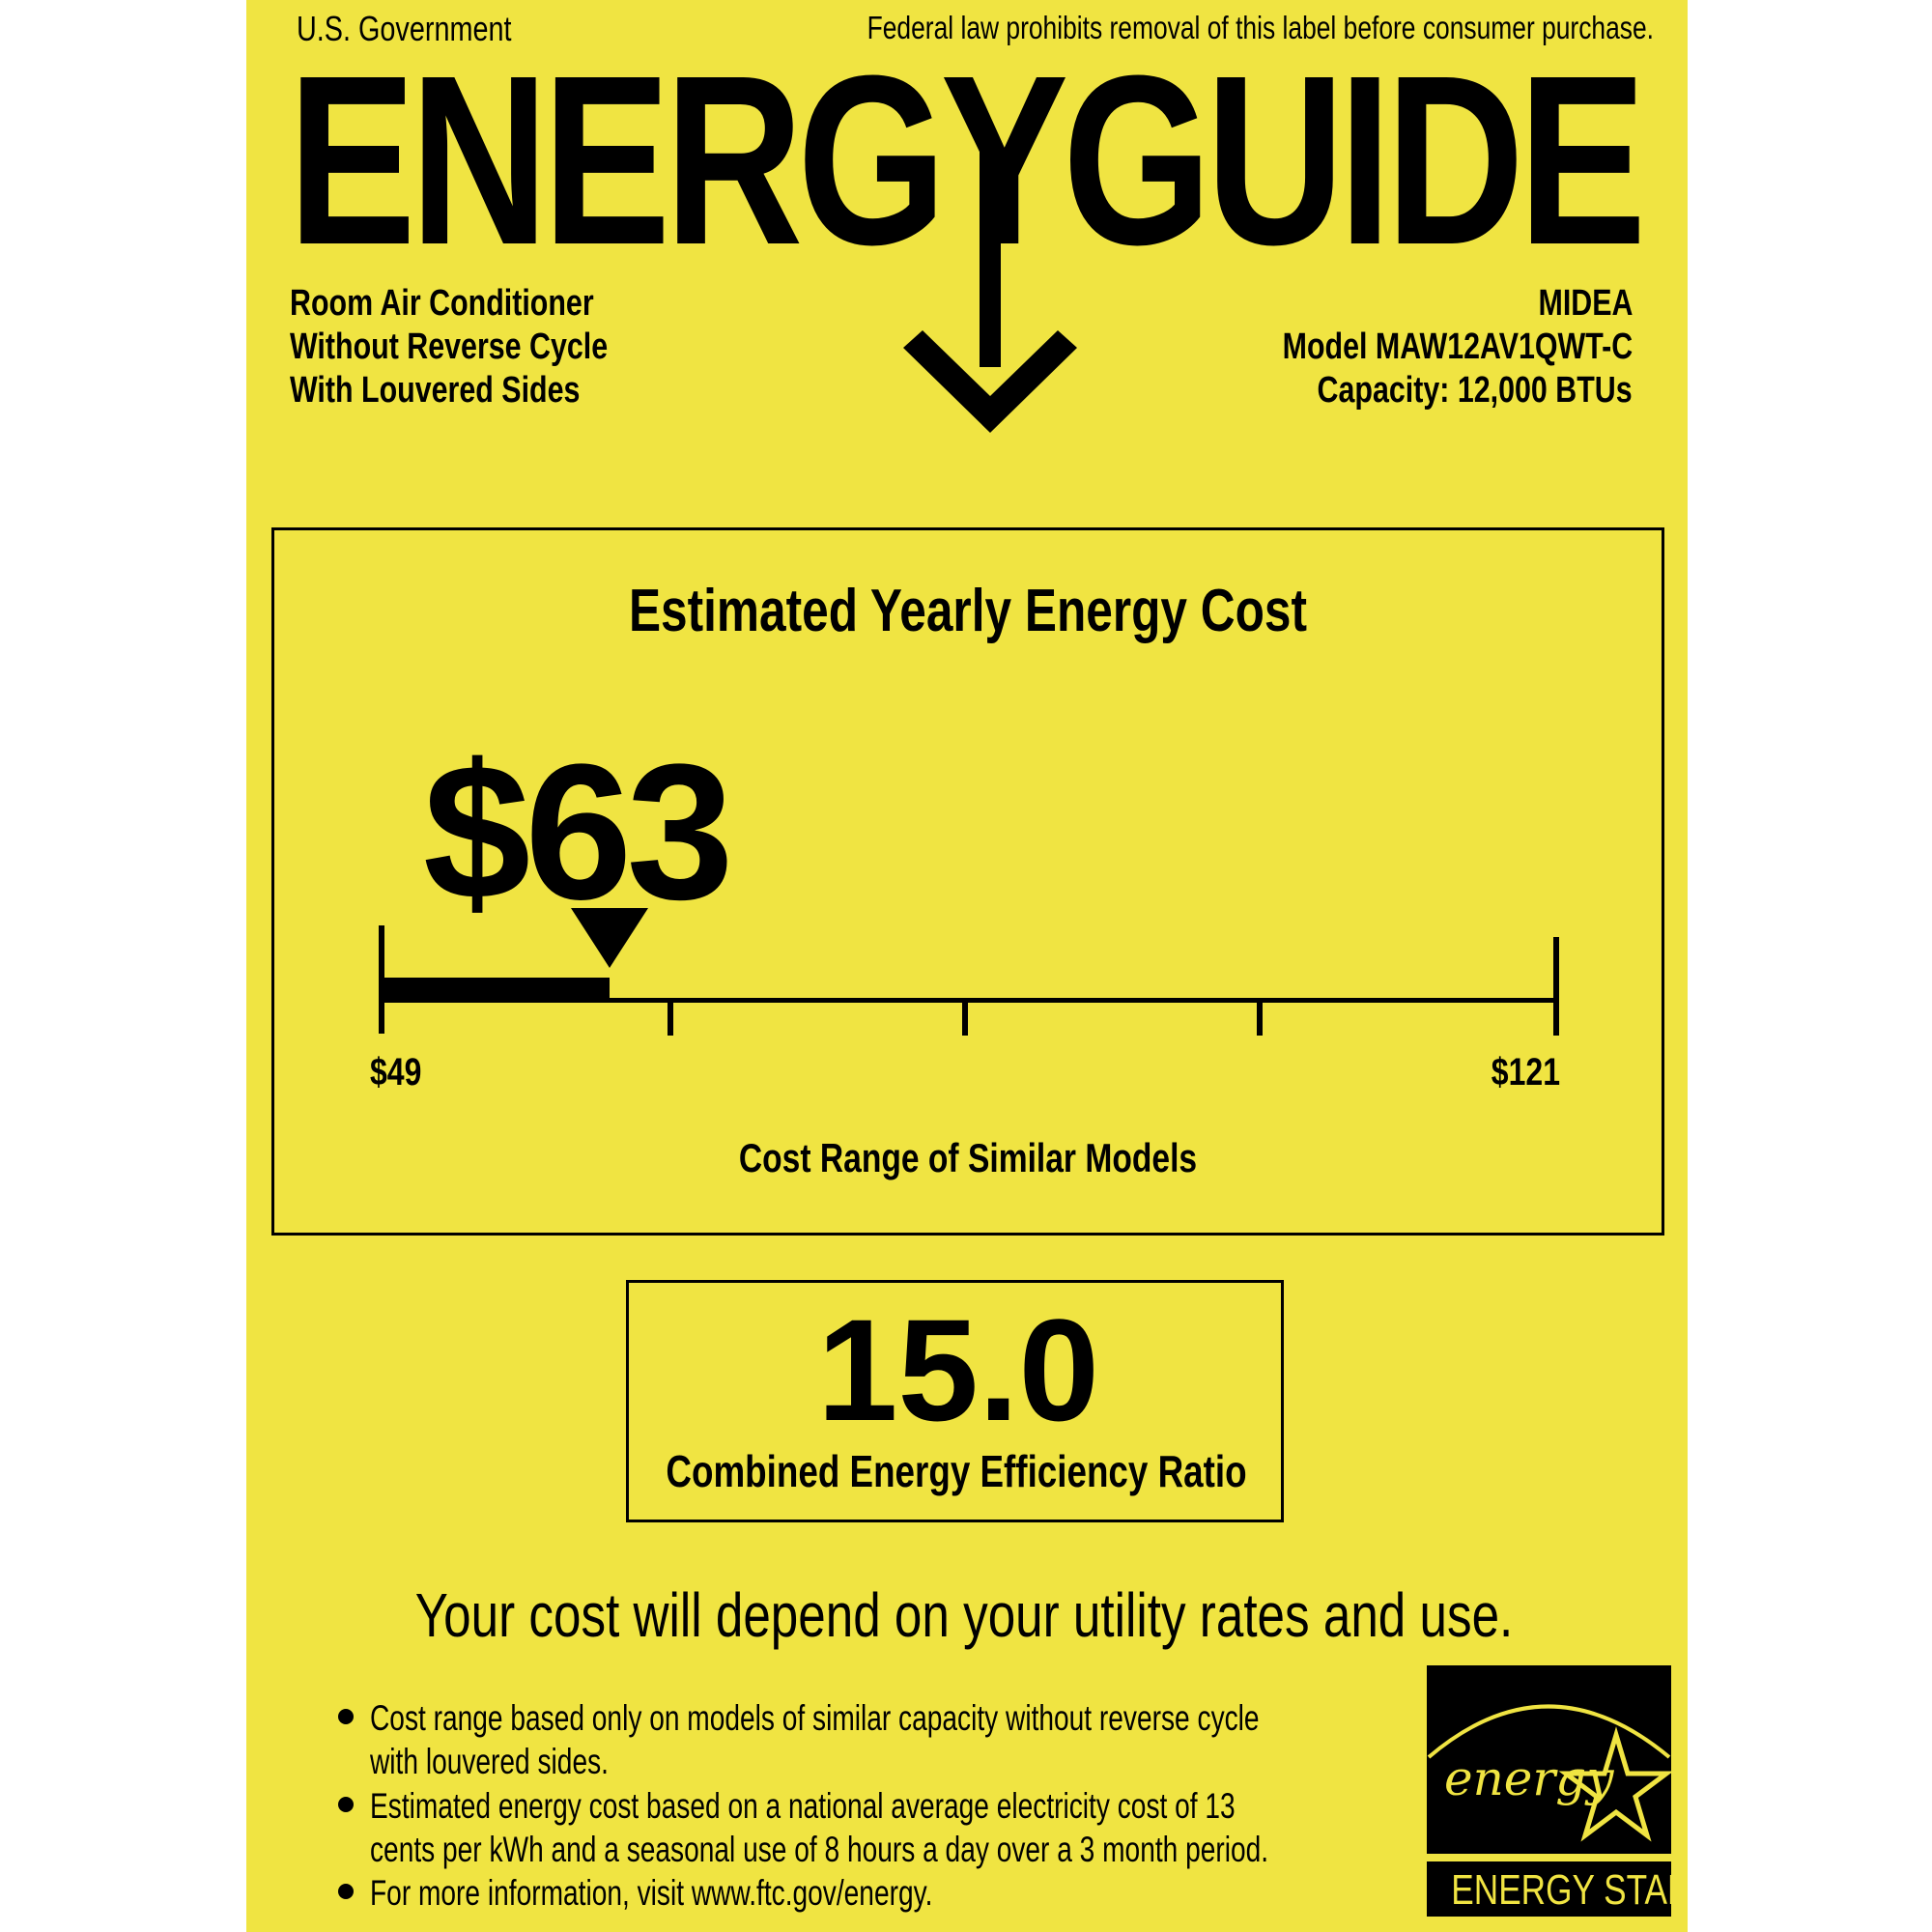  Describe the element at coordinates (958, 1370) in the screenshot. I see `efficiency-value: 15.0` at that location.